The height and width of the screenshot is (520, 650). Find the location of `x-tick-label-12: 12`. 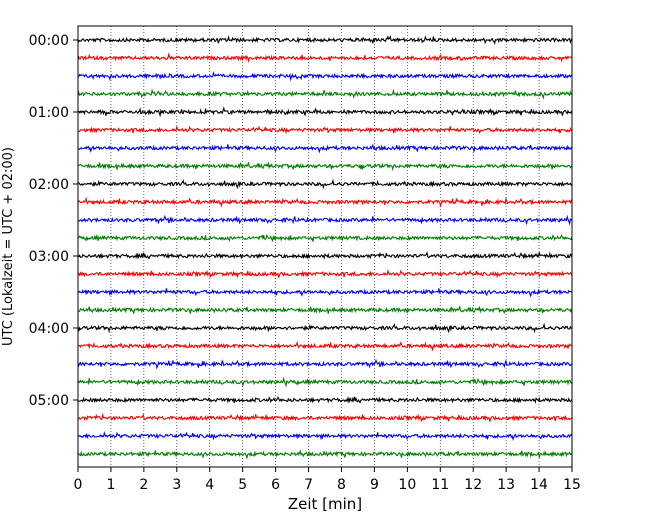

x-tick-label-12: 12 is located at coordinates (473, 485).